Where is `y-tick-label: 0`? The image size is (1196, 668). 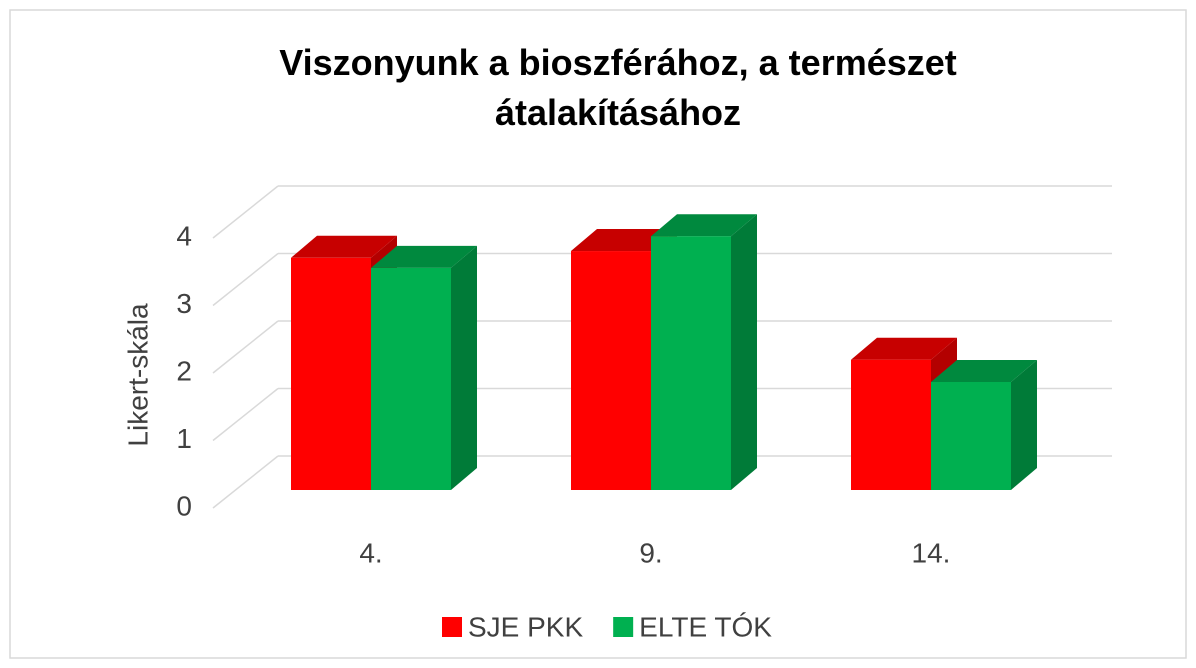 y-tick-label: 0 is located at coordinates (184, 505).